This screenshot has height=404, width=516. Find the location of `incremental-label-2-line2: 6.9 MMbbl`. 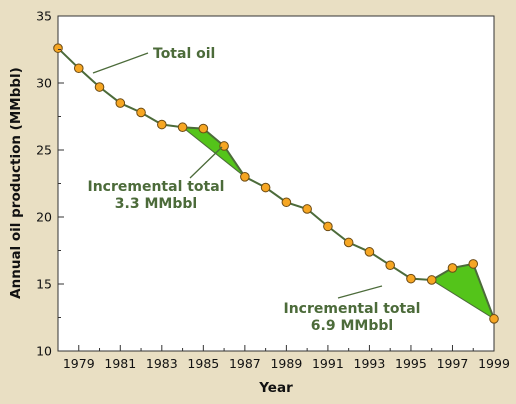

incremental-label-2-line2: 6.9 MMbbl is located at coordinates (352, 326).